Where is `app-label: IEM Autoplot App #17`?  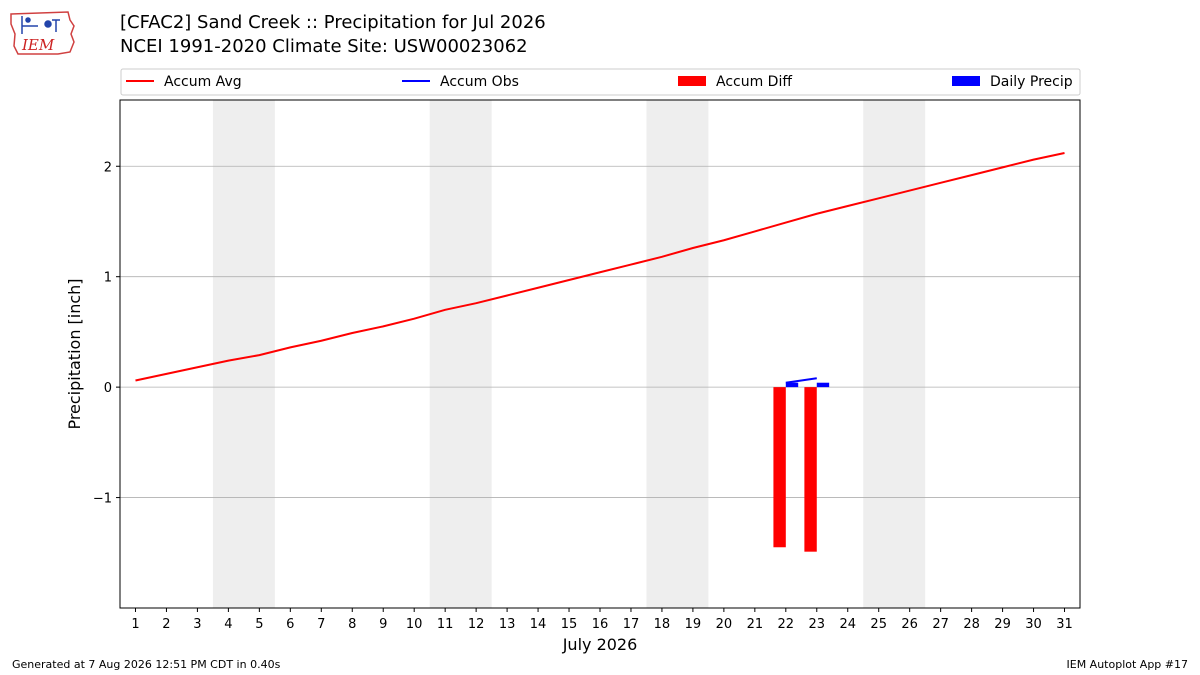
app-label: IEM Autoplot App #17 is located at coordinates (1127, 664).